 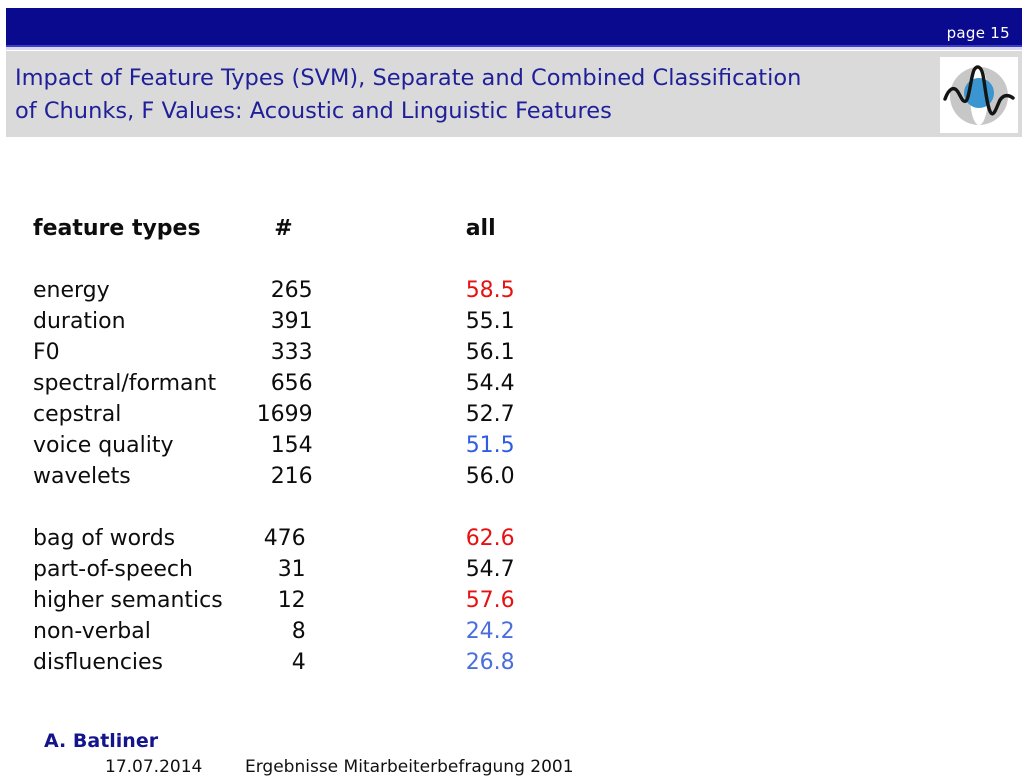 I want to click on table-header-row: feature types # all, so click(x=274, y=228).